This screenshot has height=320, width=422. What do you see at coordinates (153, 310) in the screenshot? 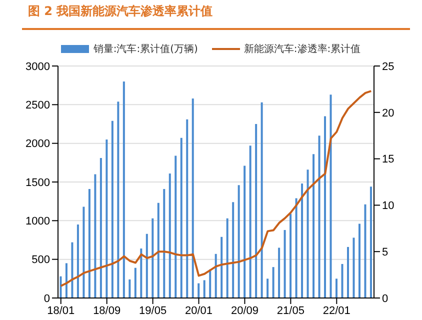
I see `x-tick-label: 19/05` at bounding box center [153, 310].